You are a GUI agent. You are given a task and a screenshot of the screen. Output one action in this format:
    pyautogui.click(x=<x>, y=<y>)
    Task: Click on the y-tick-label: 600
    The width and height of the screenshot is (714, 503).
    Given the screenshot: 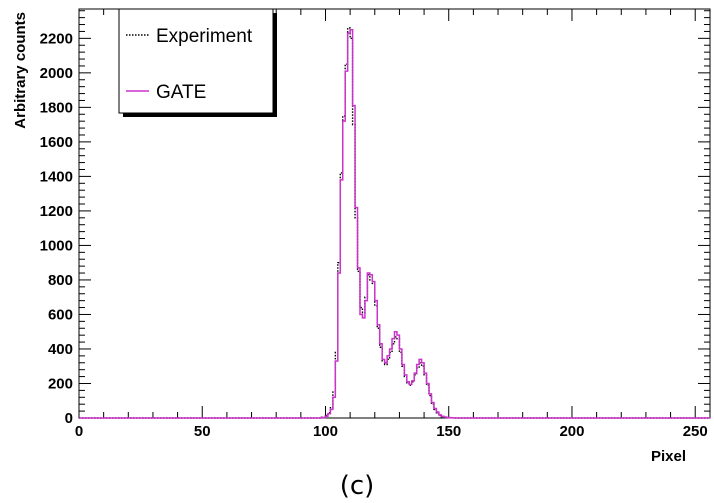 What is the action you would take?
    pyautogui.click(x=60, y=314)
    